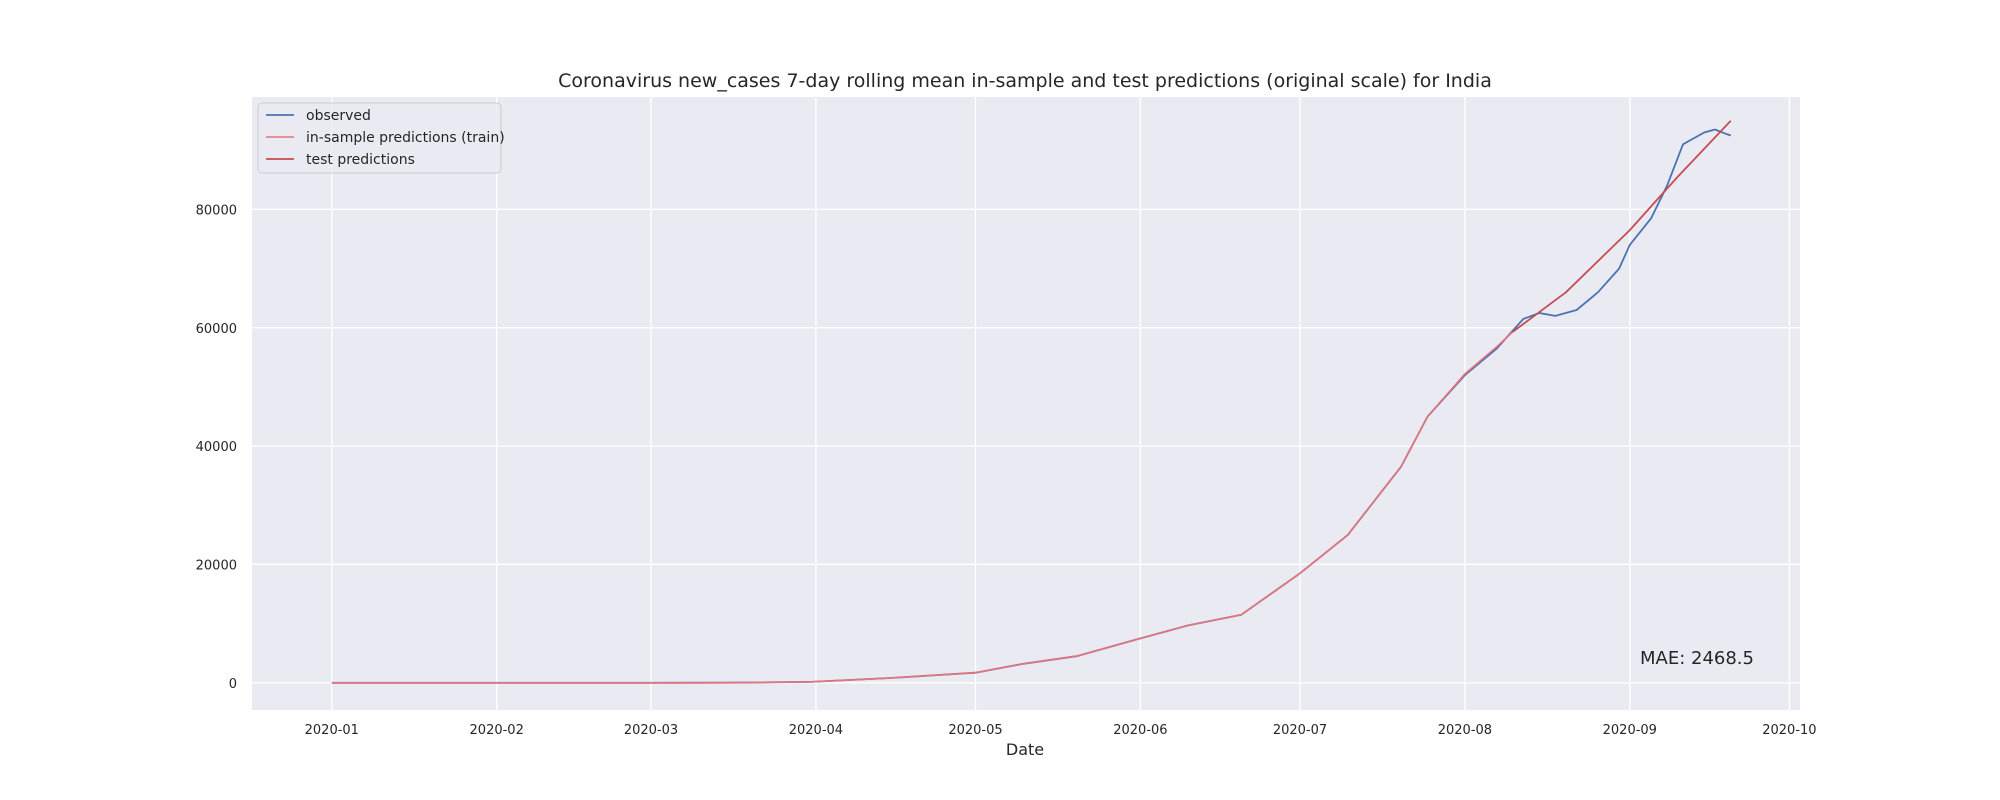  What do you see at coordinates (332, 730) in the screenshot?
I see `x-tick-label: 2020-01` at bounding box center [332, 730].